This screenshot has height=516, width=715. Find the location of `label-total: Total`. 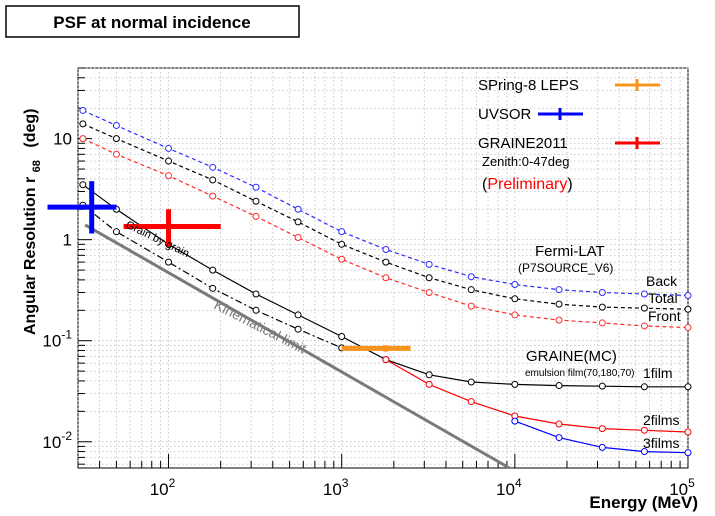

label-total: Total is located at coordinates (663, 298).